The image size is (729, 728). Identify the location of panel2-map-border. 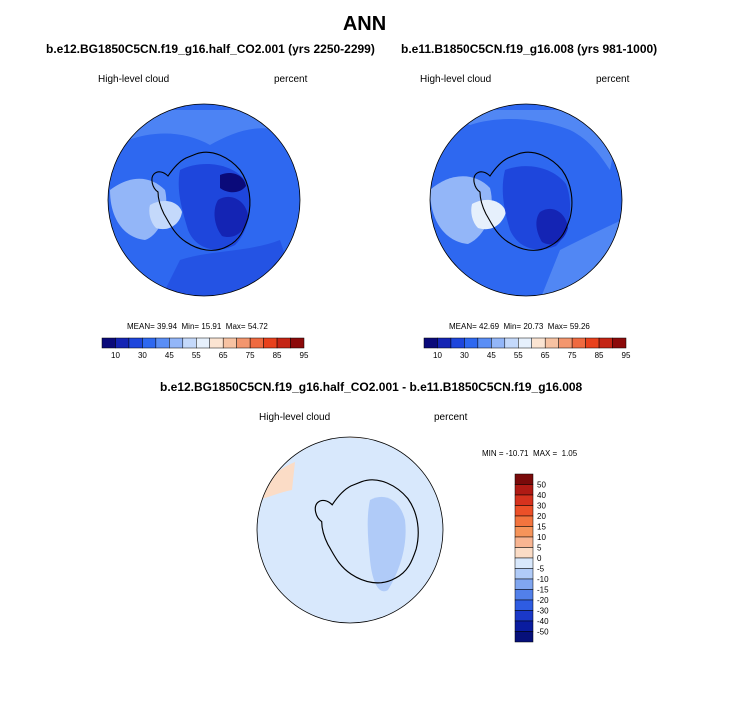
(526, 200).